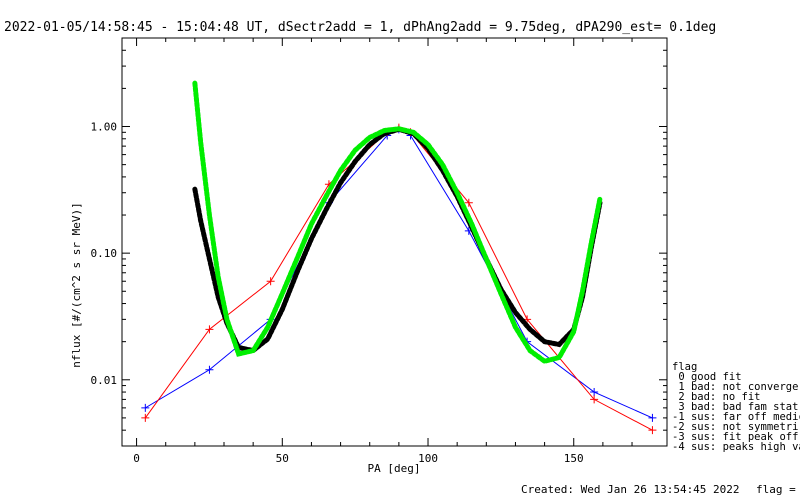 The width and height of the screenshot is (800, 500). I want to click on legend-item: -1 sus: far off medic, so click(736, 417).